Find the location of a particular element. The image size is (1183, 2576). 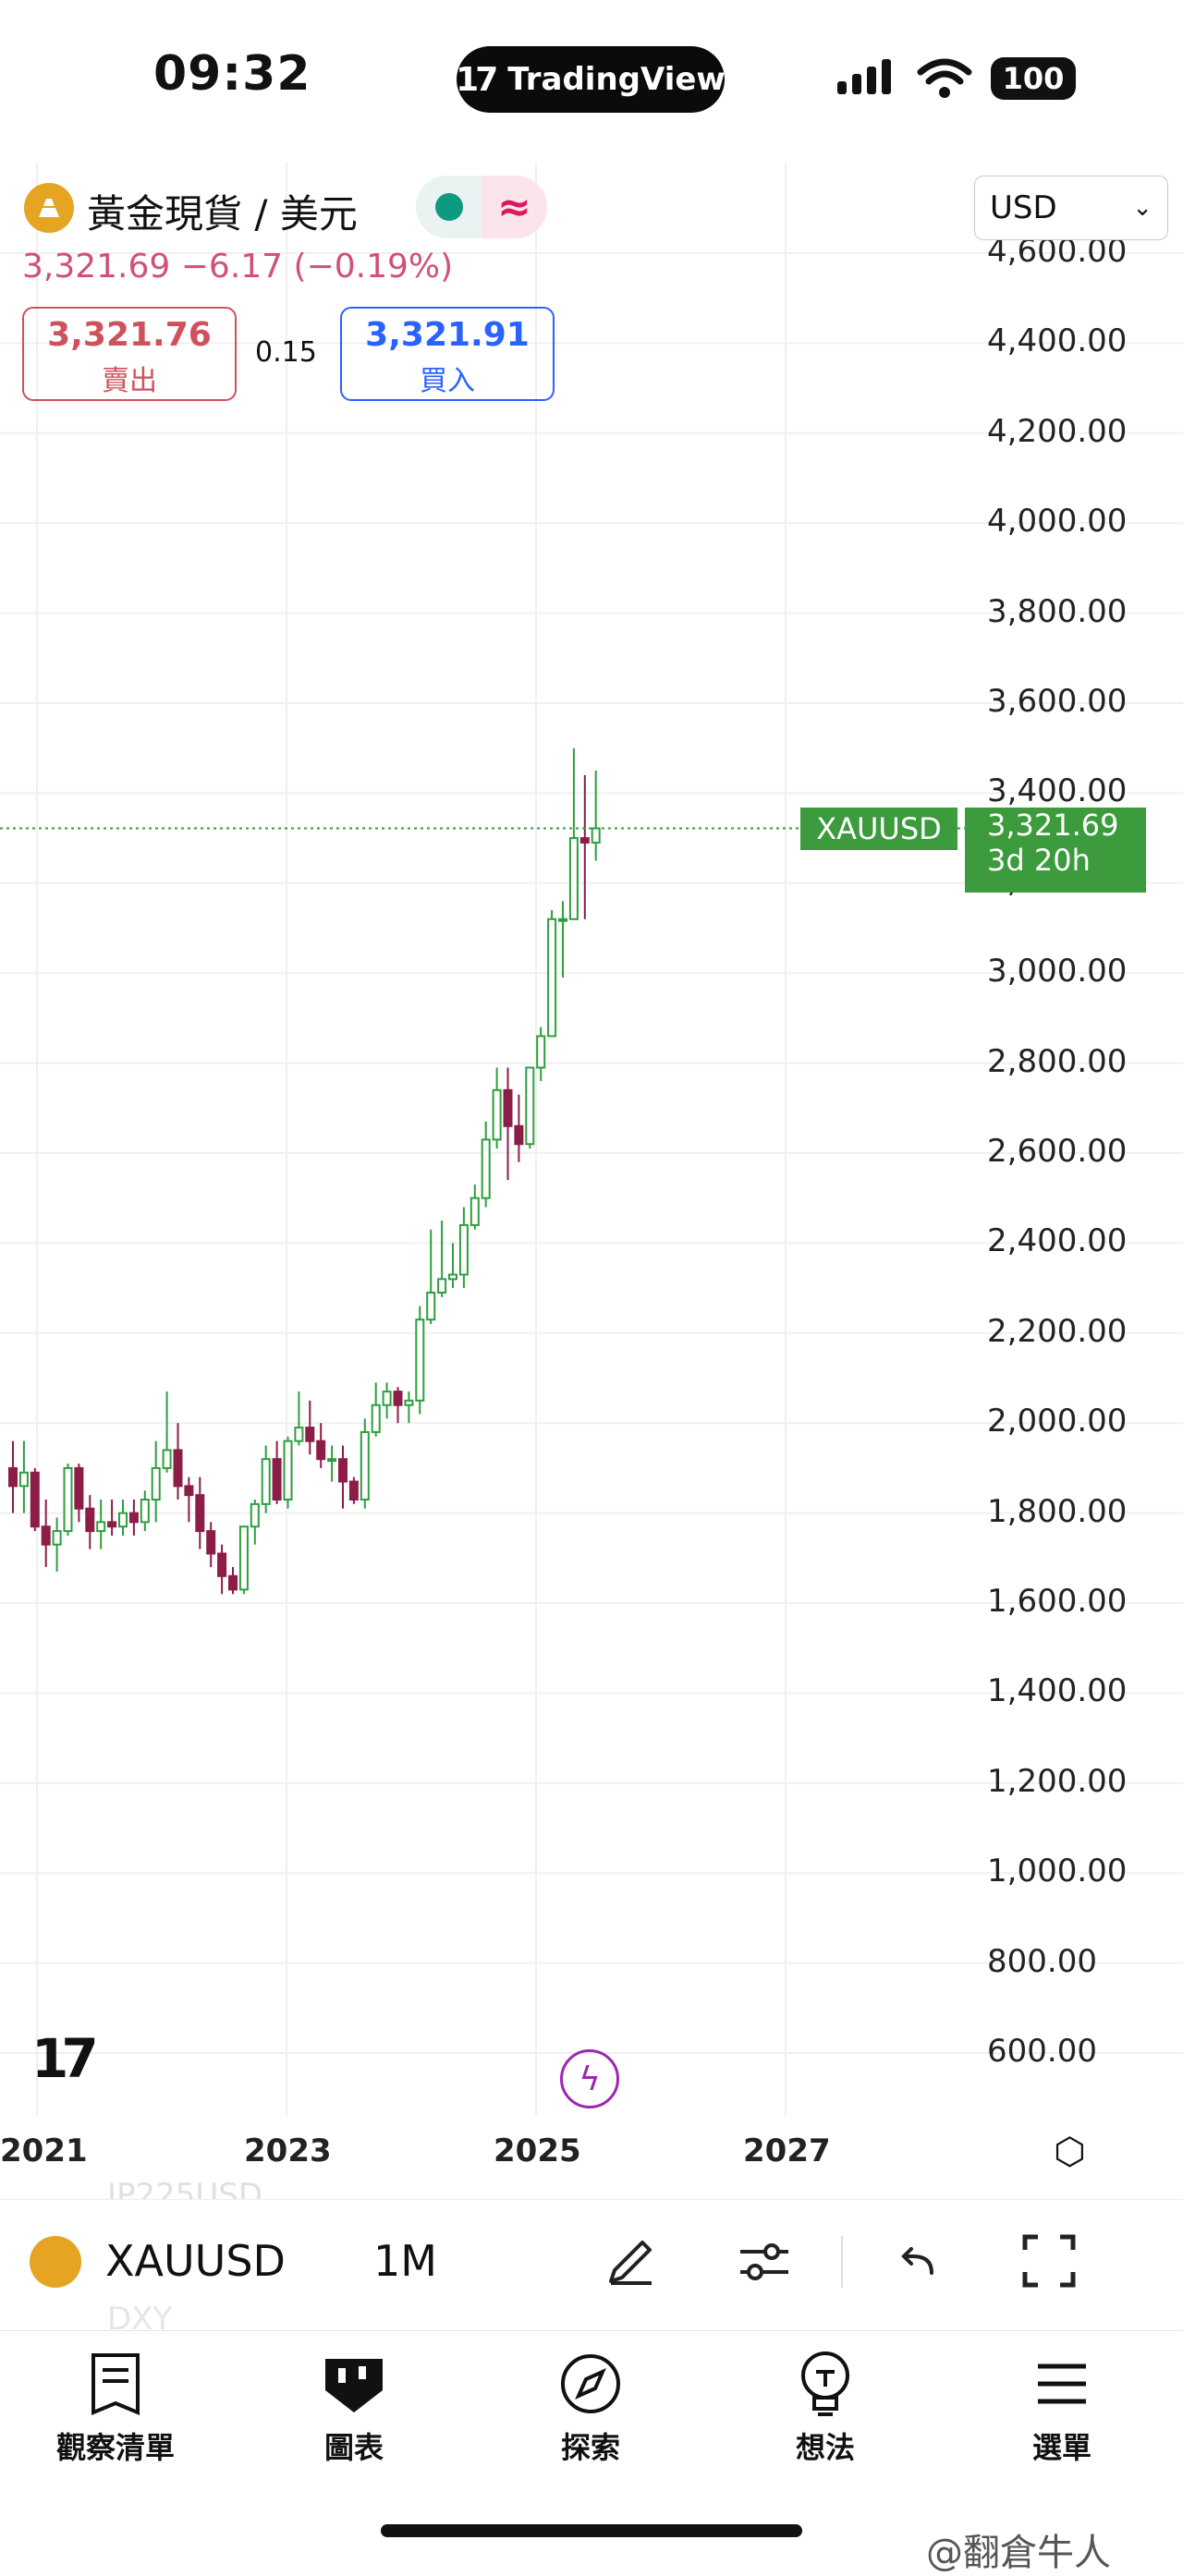

market-status-toggle: ≈ is located at coordinates (482, 207).